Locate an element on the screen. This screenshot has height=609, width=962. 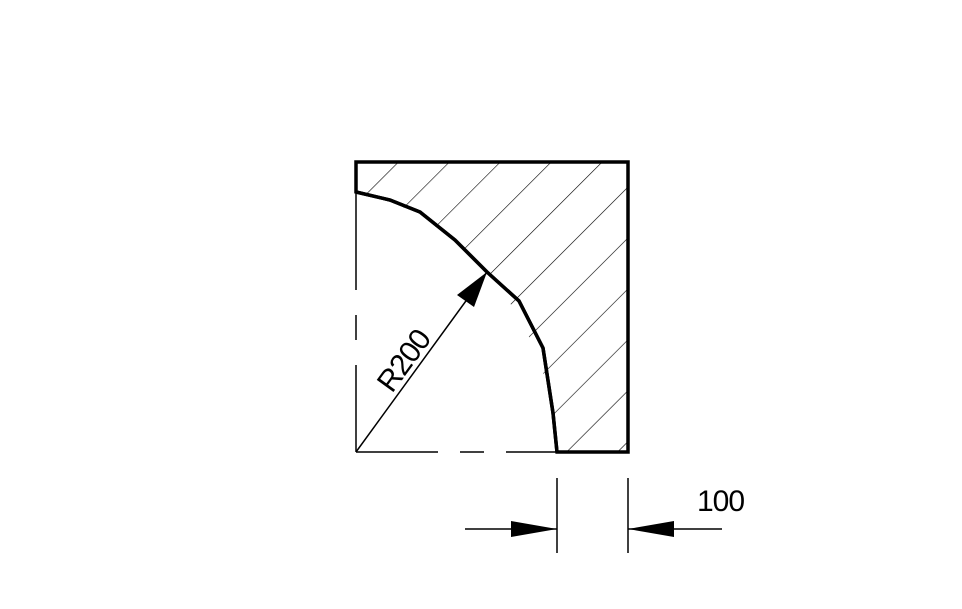
width-label: 100 is located at coordinates (720, 501).